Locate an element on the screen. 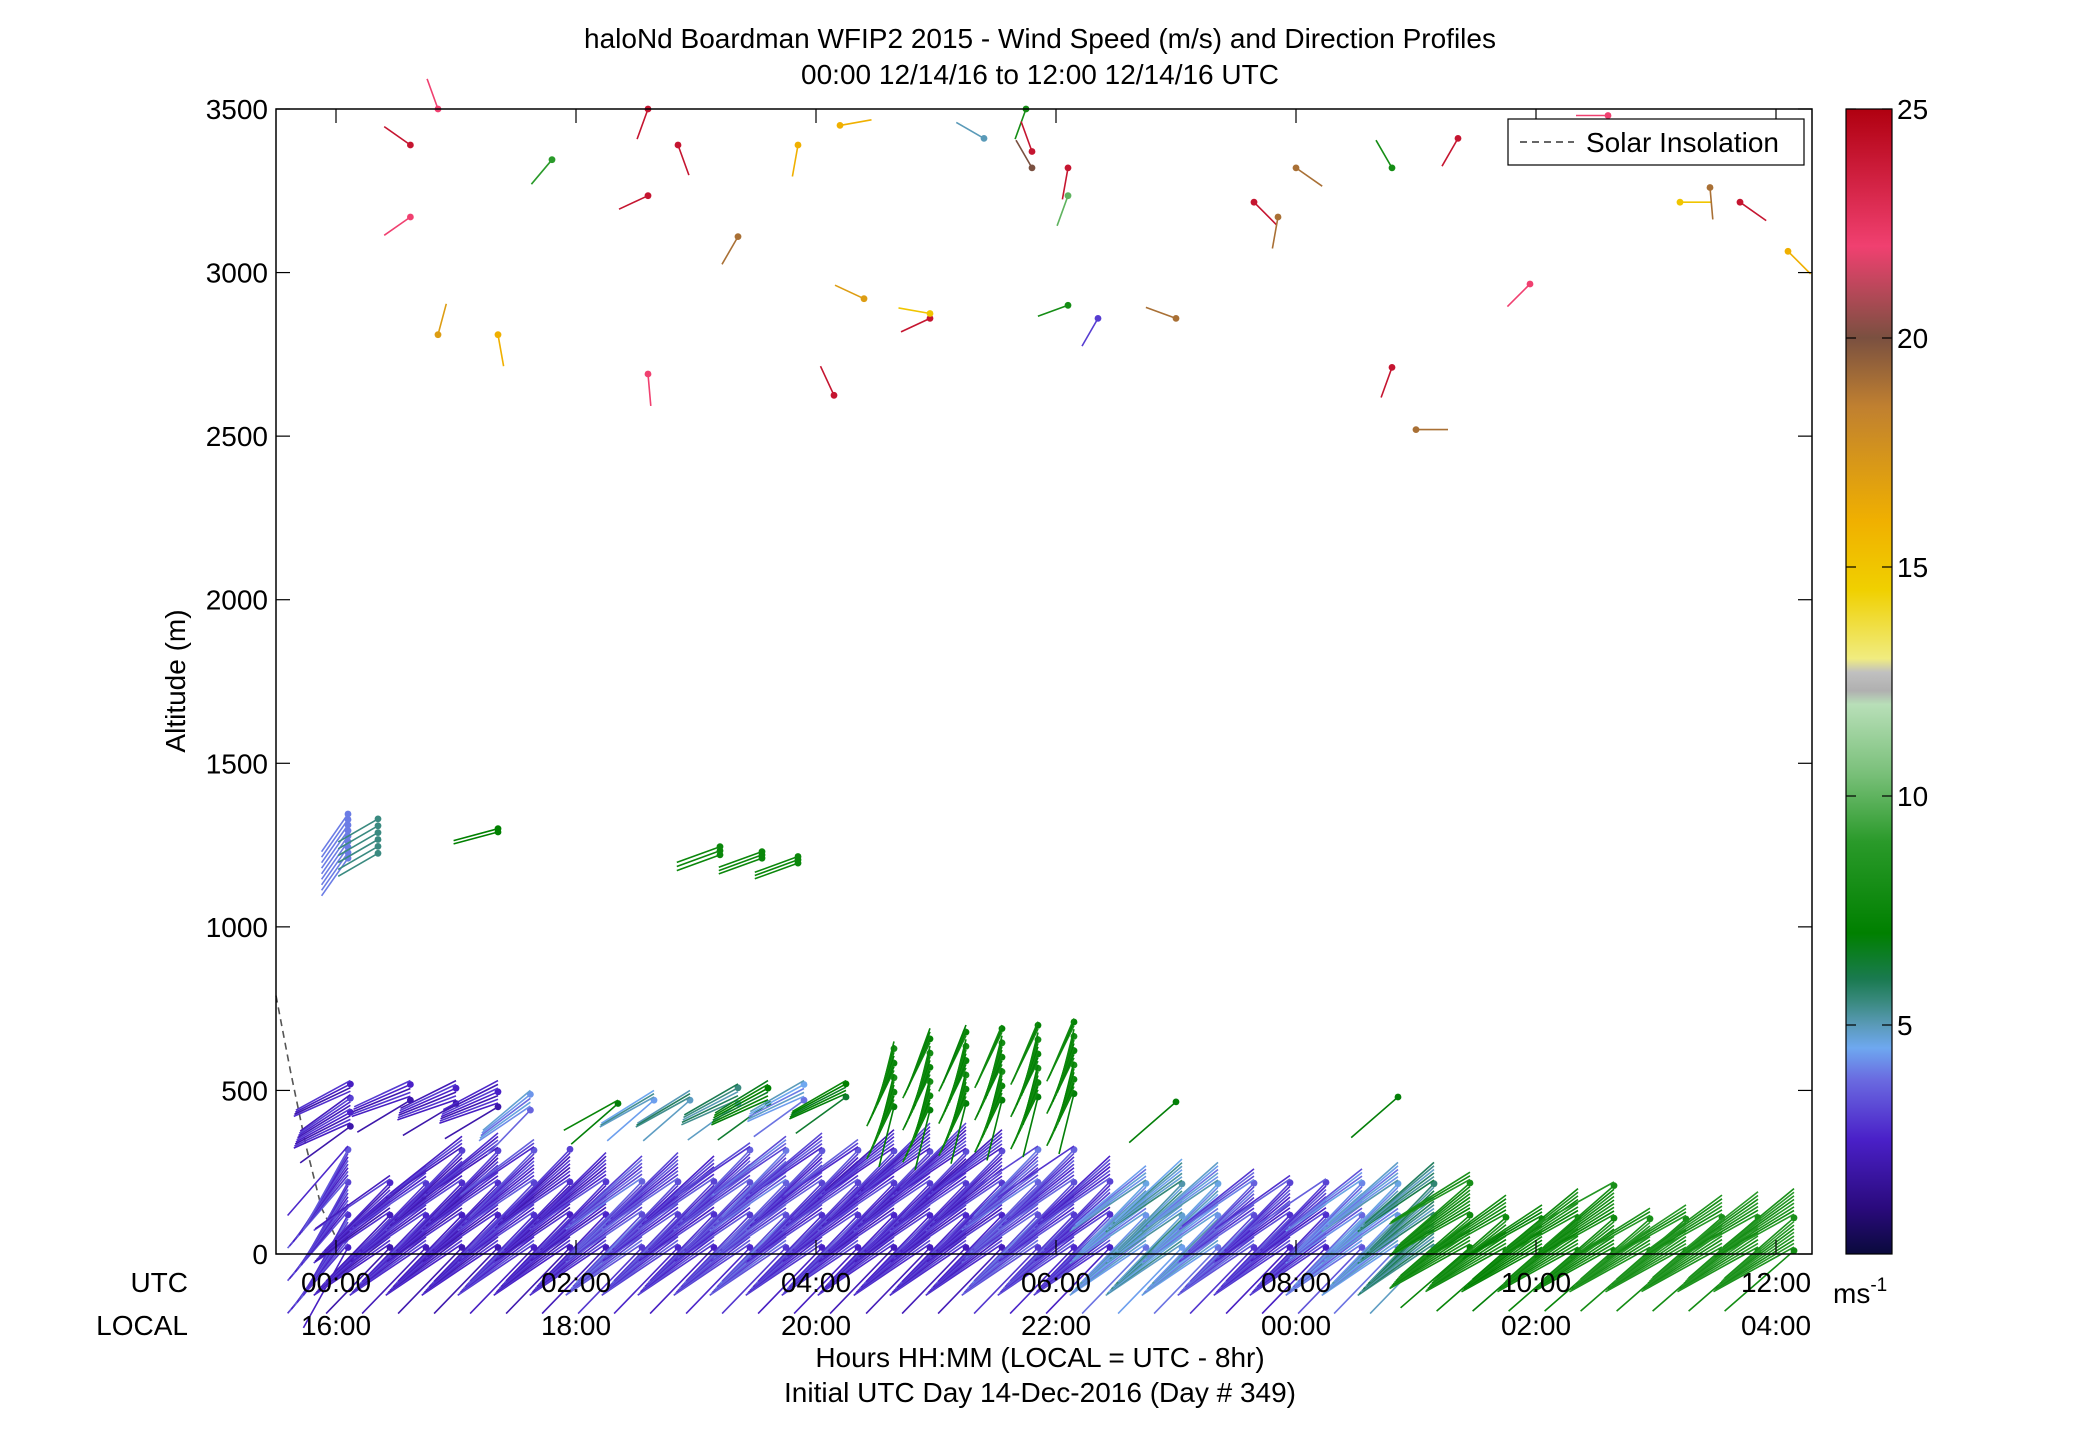  x-tick-label-utc: 04:00 is located at coordinates (816, 1282).